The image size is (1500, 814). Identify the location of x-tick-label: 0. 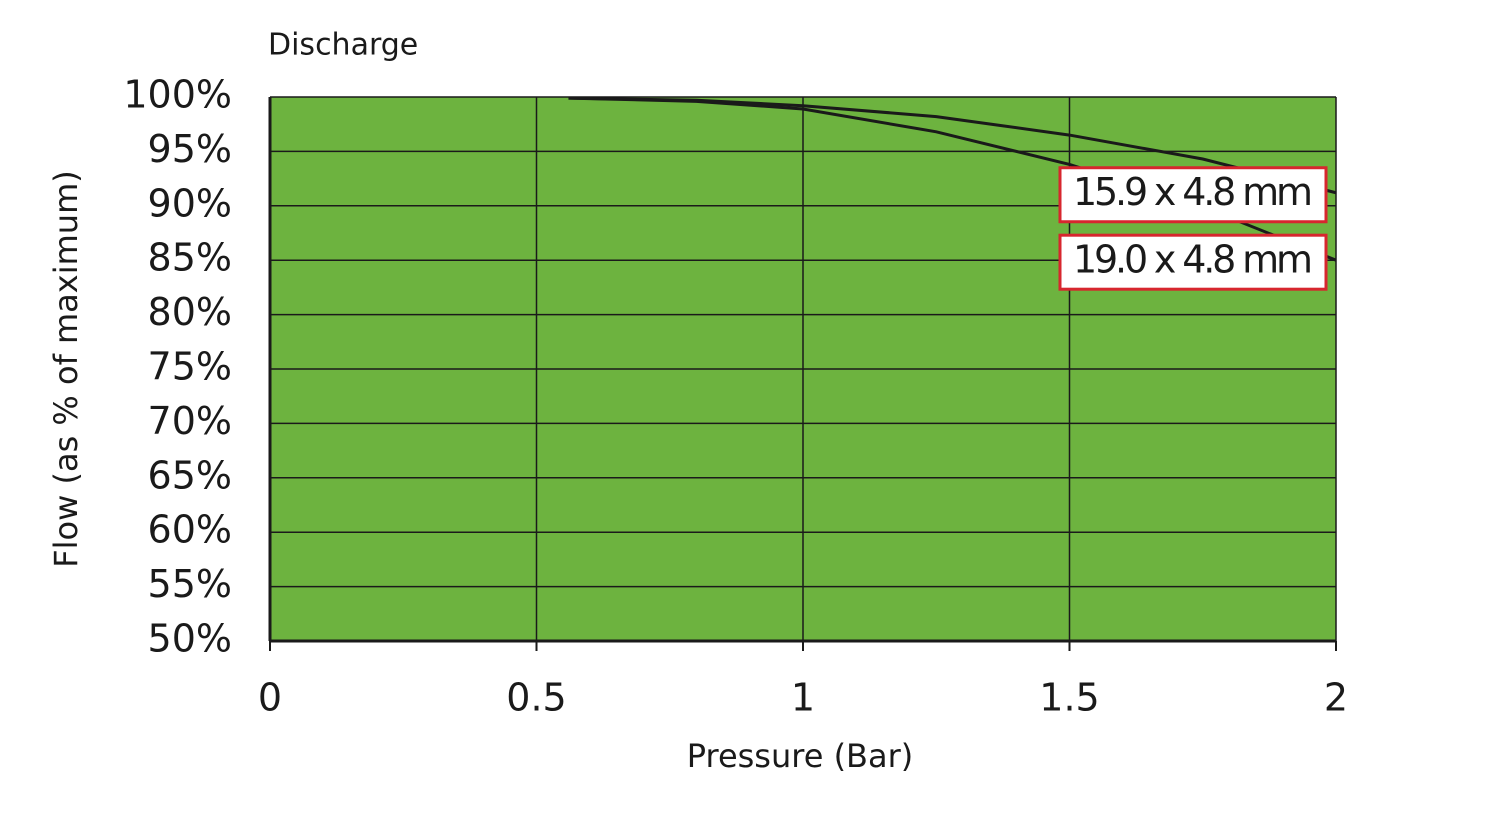
(270, 698).